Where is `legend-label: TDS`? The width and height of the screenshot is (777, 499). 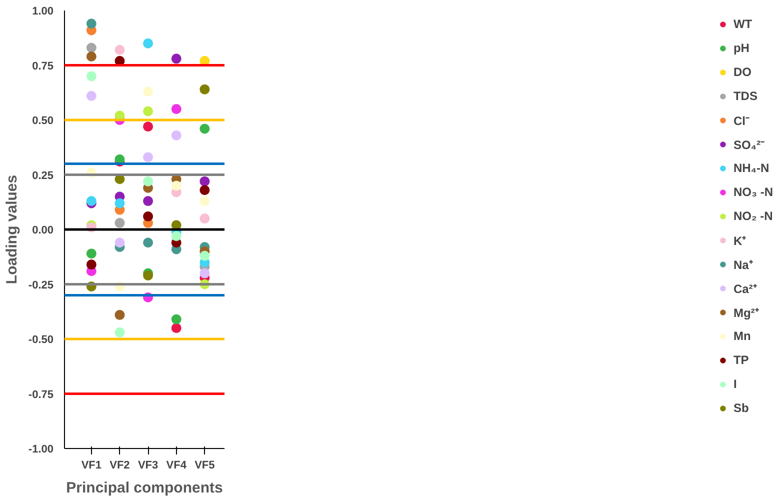
legend-label: TDS is located at coordinates (745, 96).